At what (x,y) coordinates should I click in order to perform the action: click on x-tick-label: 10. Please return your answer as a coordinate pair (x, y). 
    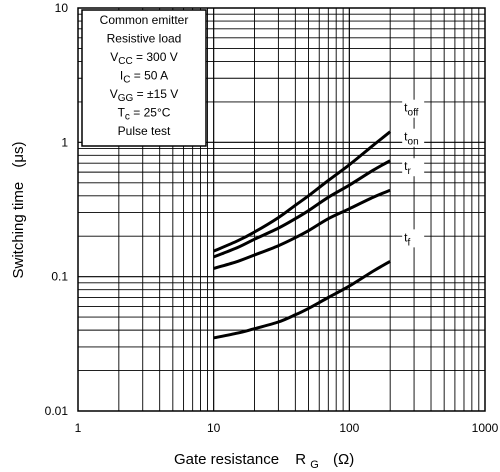
    Looking at the image, I should click on (214, 428).